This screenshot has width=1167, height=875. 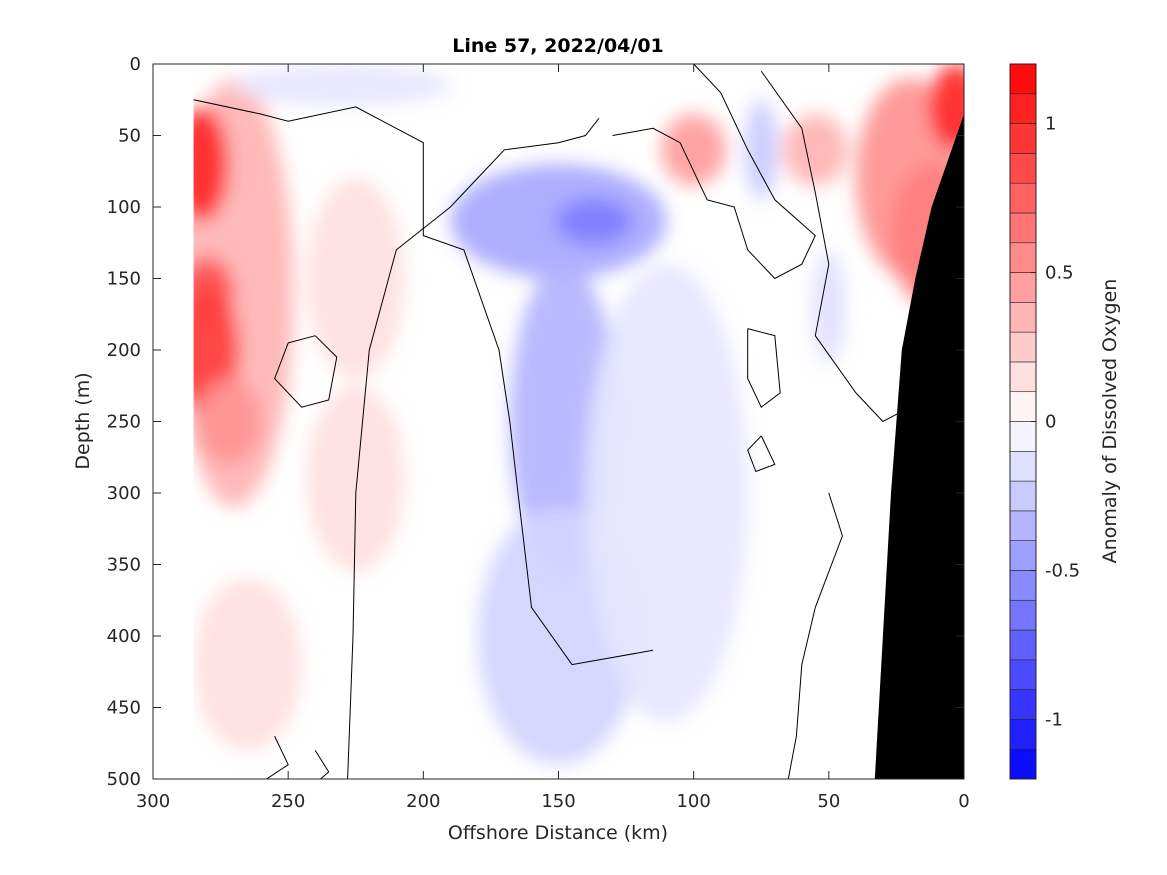 I want to click on x-tick-label: 250, so click(x=288, y=801).